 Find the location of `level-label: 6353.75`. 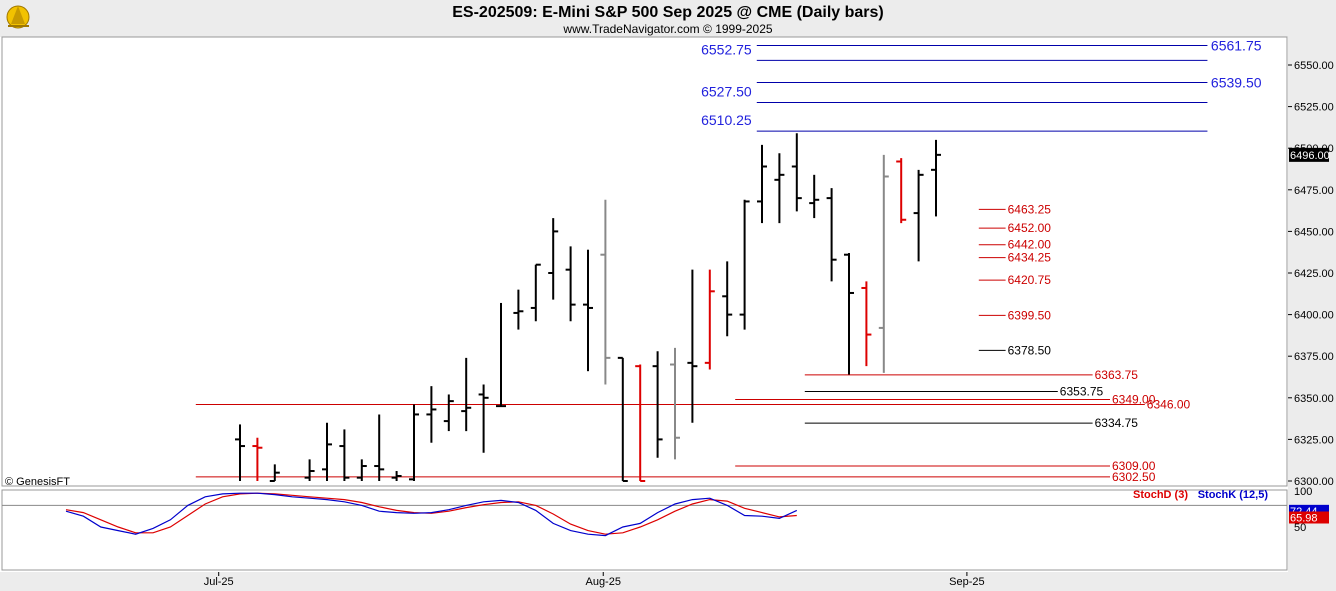

level-label: 6353.75 is located at coordinates (1082, 392).